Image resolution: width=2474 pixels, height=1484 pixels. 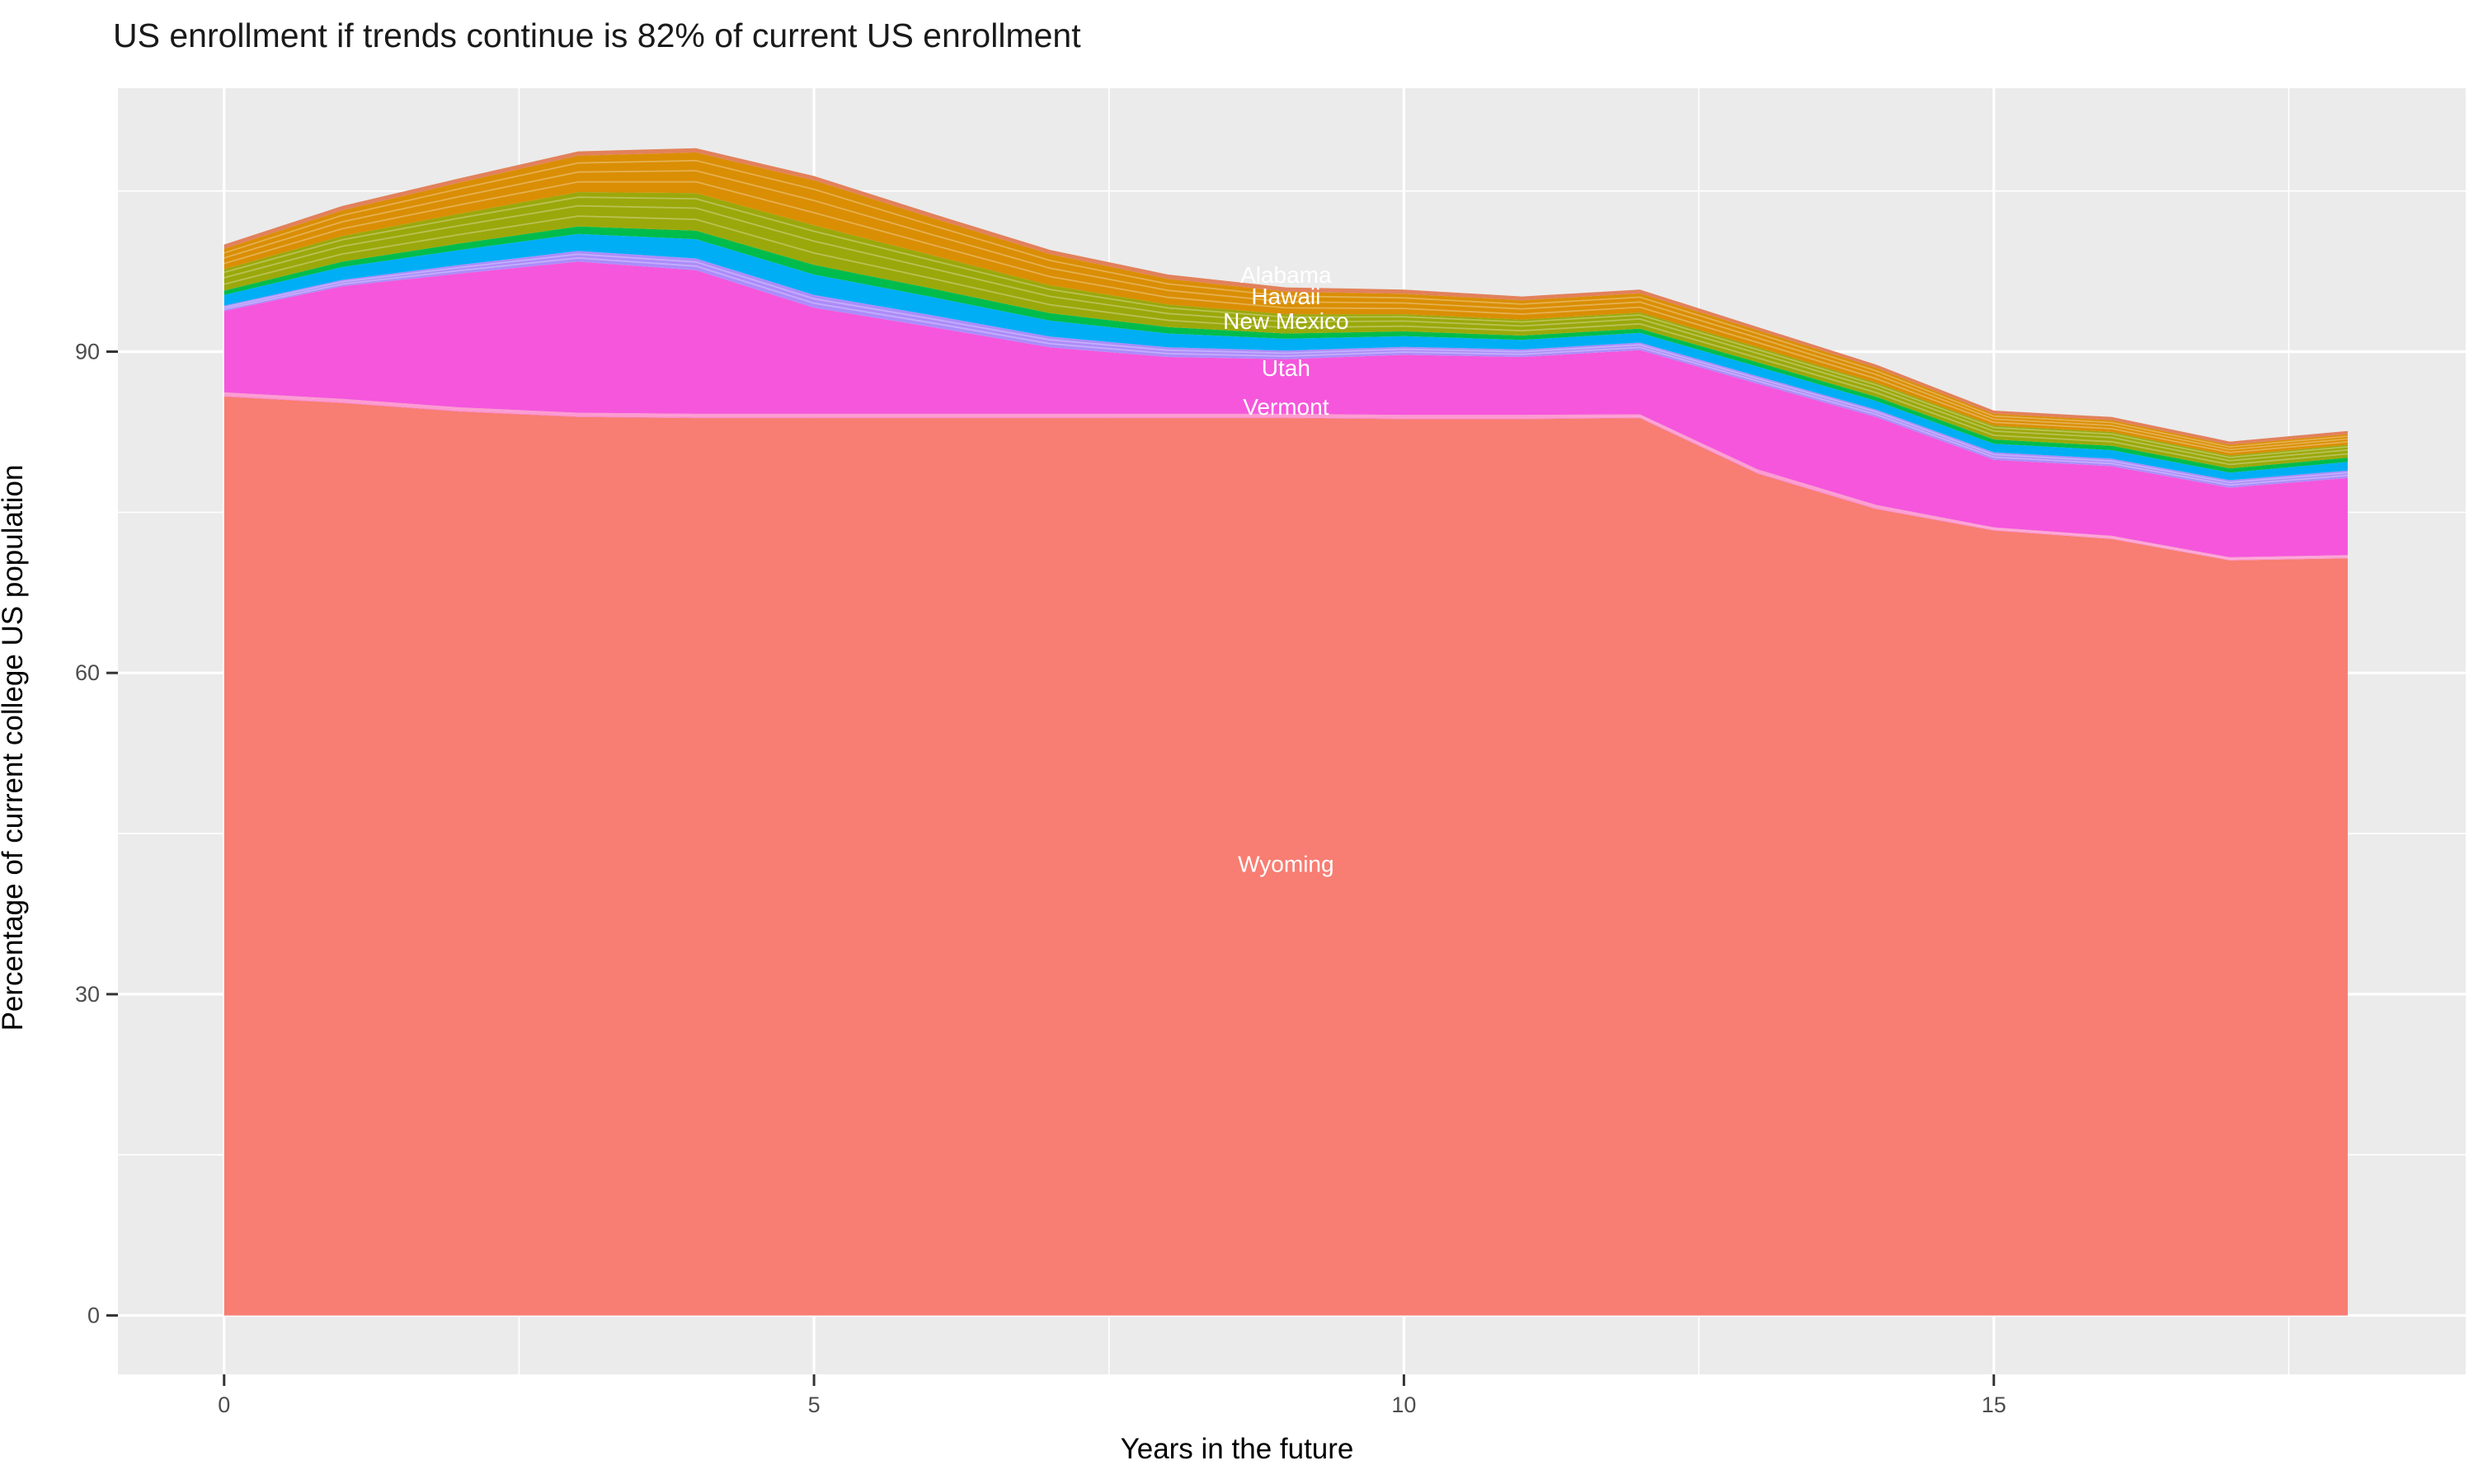 I want to click on area-new-mexico, so click(x=1285, y=357).